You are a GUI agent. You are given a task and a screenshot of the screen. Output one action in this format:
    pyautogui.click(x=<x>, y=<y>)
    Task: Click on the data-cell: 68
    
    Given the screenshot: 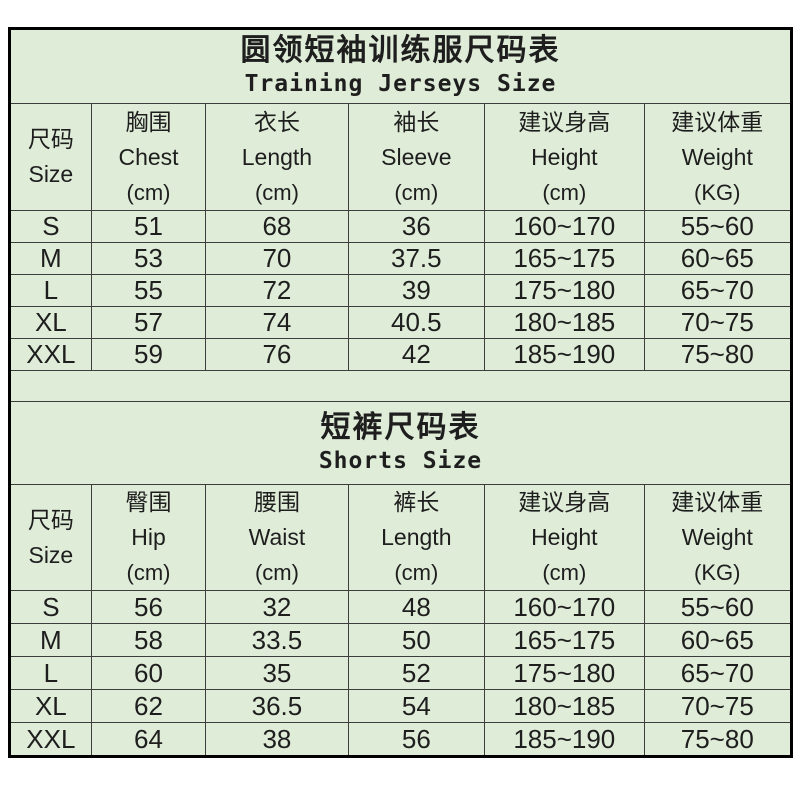 What is the action you would take?
    pyautogui.click(x=277, y=226)
    